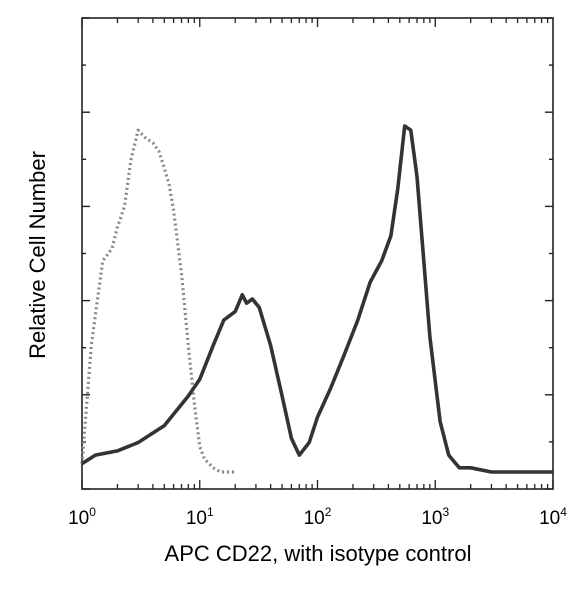  Describe the element at coordinates (82, 517) in the screenshot. I see `x-tick-label: 10⁰` at that location.